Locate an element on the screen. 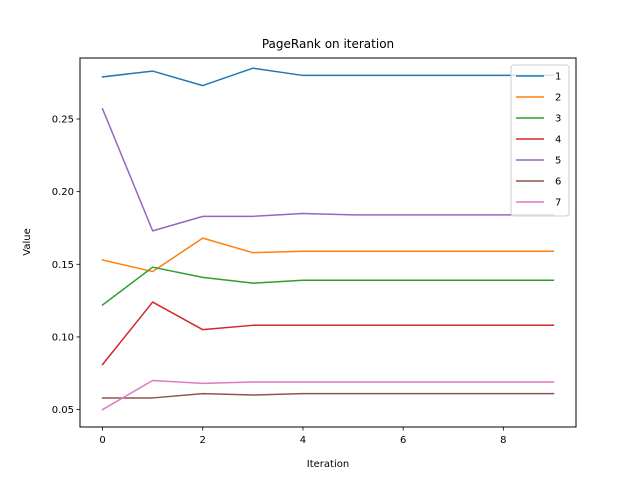 The width and height of the screenshot is (640, 480). legend-label-4: 4 is located at coordinates (558, 140).